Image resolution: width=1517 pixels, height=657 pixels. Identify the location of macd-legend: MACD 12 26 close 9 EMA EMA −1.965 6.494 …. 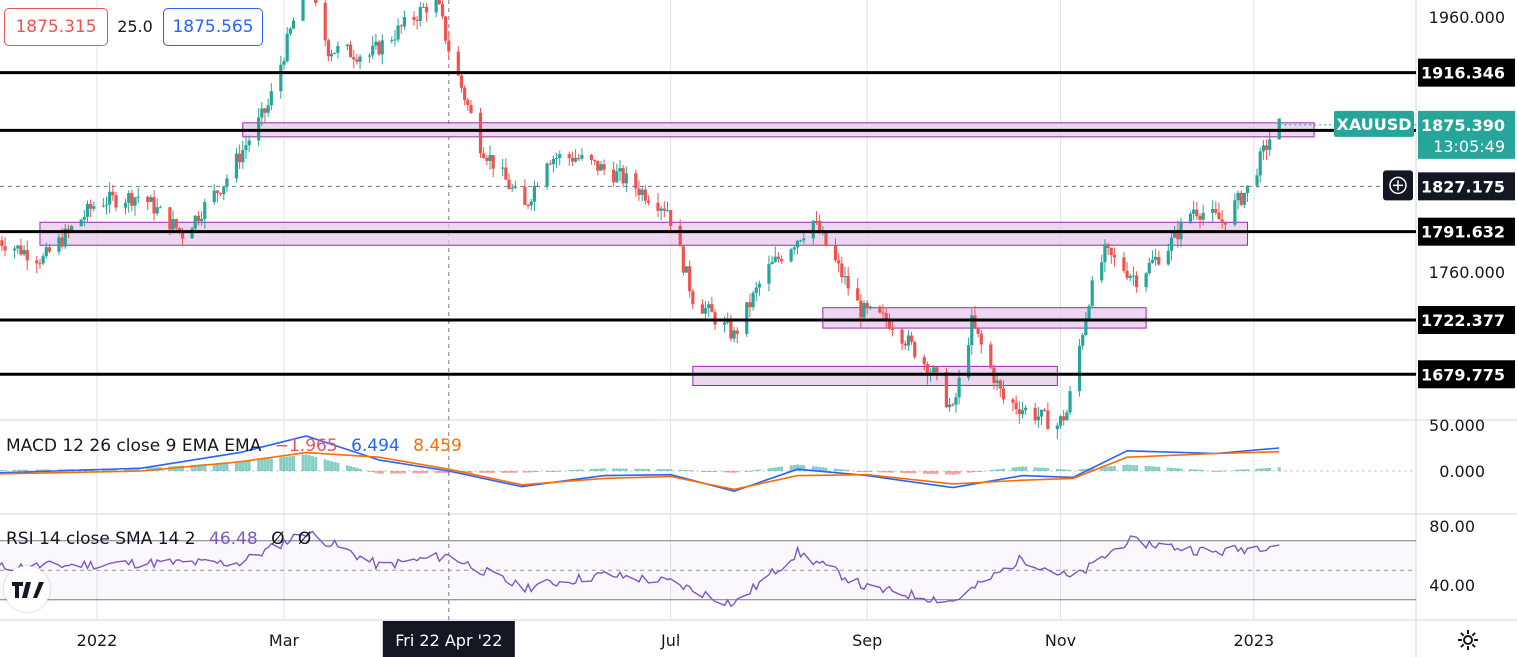
(234, 446).